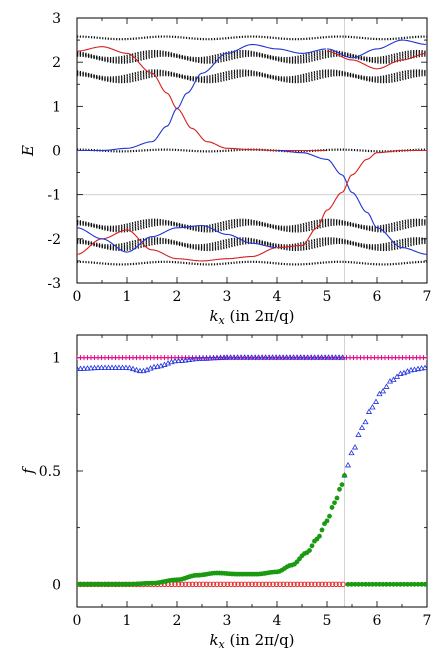  What do you see at coordinates (177, 621) in the screenshot?
I see `x-tick-label: 2` at bounding box center [177, 621].